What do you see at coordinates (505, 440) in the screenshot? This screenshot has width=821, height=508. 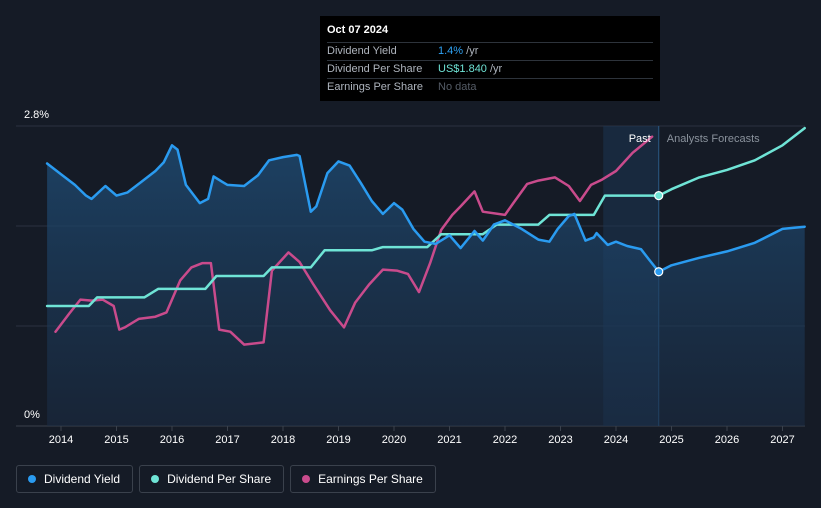 I see `x-tick-label: 2022` at bounding box center [505, 440].